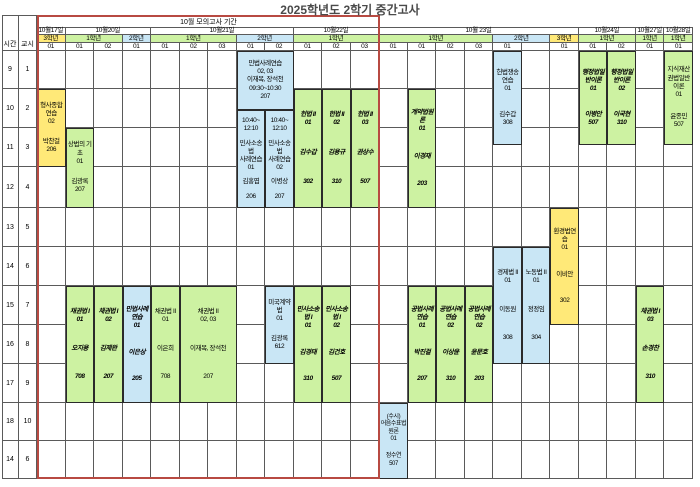  What do you see at coordinates (108, 349) in the screenshot?
I see `course-cell-text-group: 김제완` at bounding box center [108, 349].